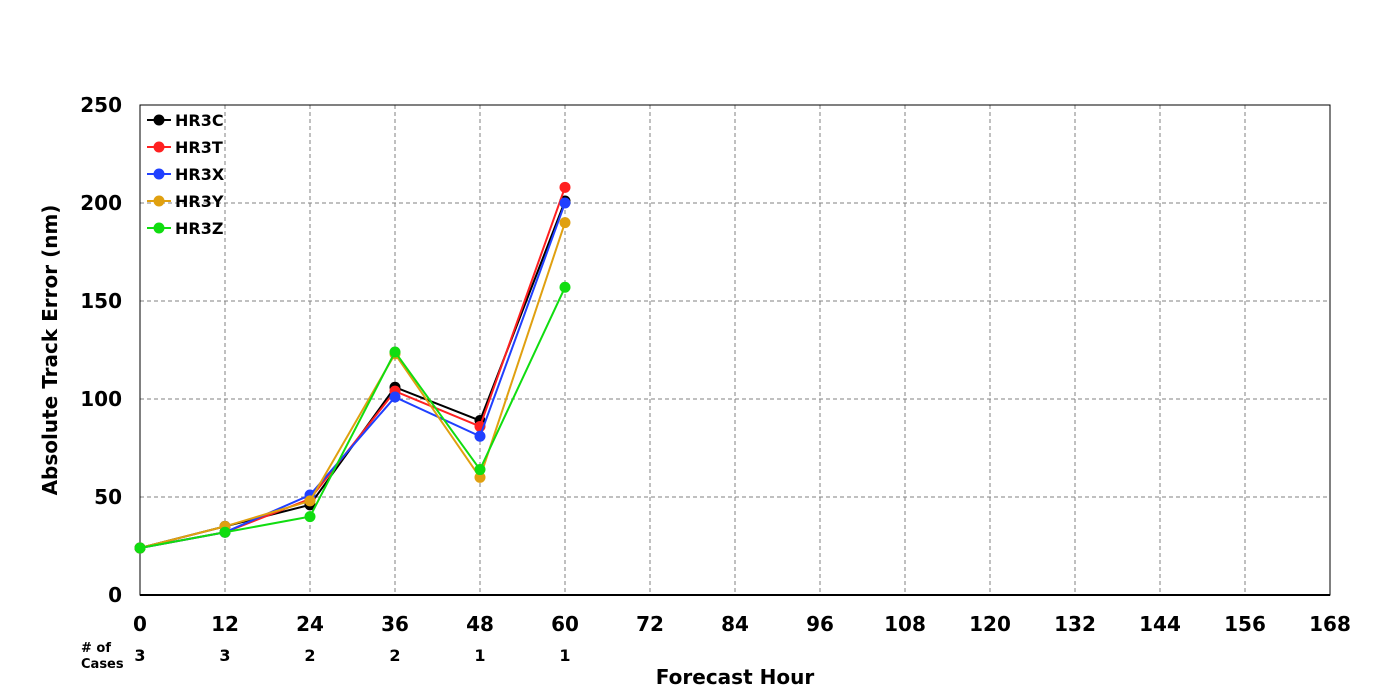  I want to click on legend: HR3C HR3T HR3X HR3Y HR3Z, so click(186, 174).